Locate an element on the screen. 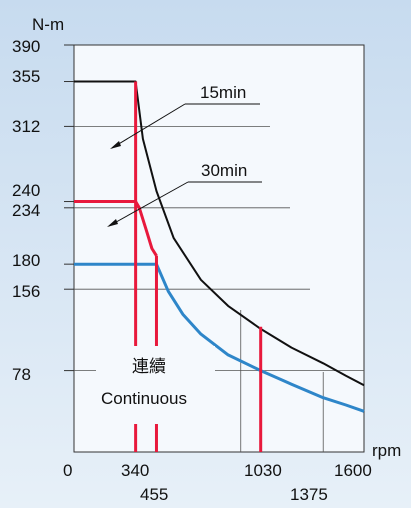 This screenshot has height=508, width=411. x-axis-label: rpm is located at coordinates (386, 450).